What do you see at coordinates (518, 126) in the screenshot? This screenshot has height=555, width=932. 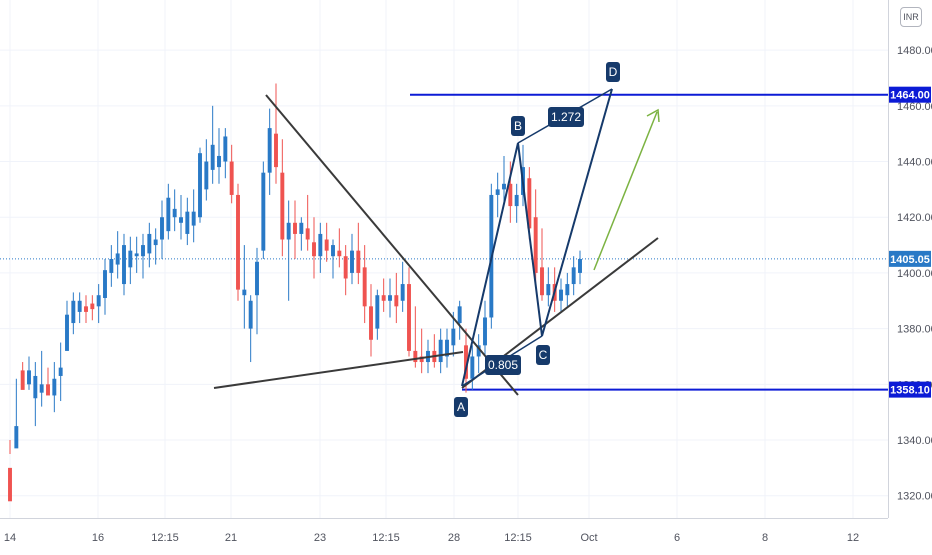 I see `pattern-point-label: B` at bounding box center [518, 126].